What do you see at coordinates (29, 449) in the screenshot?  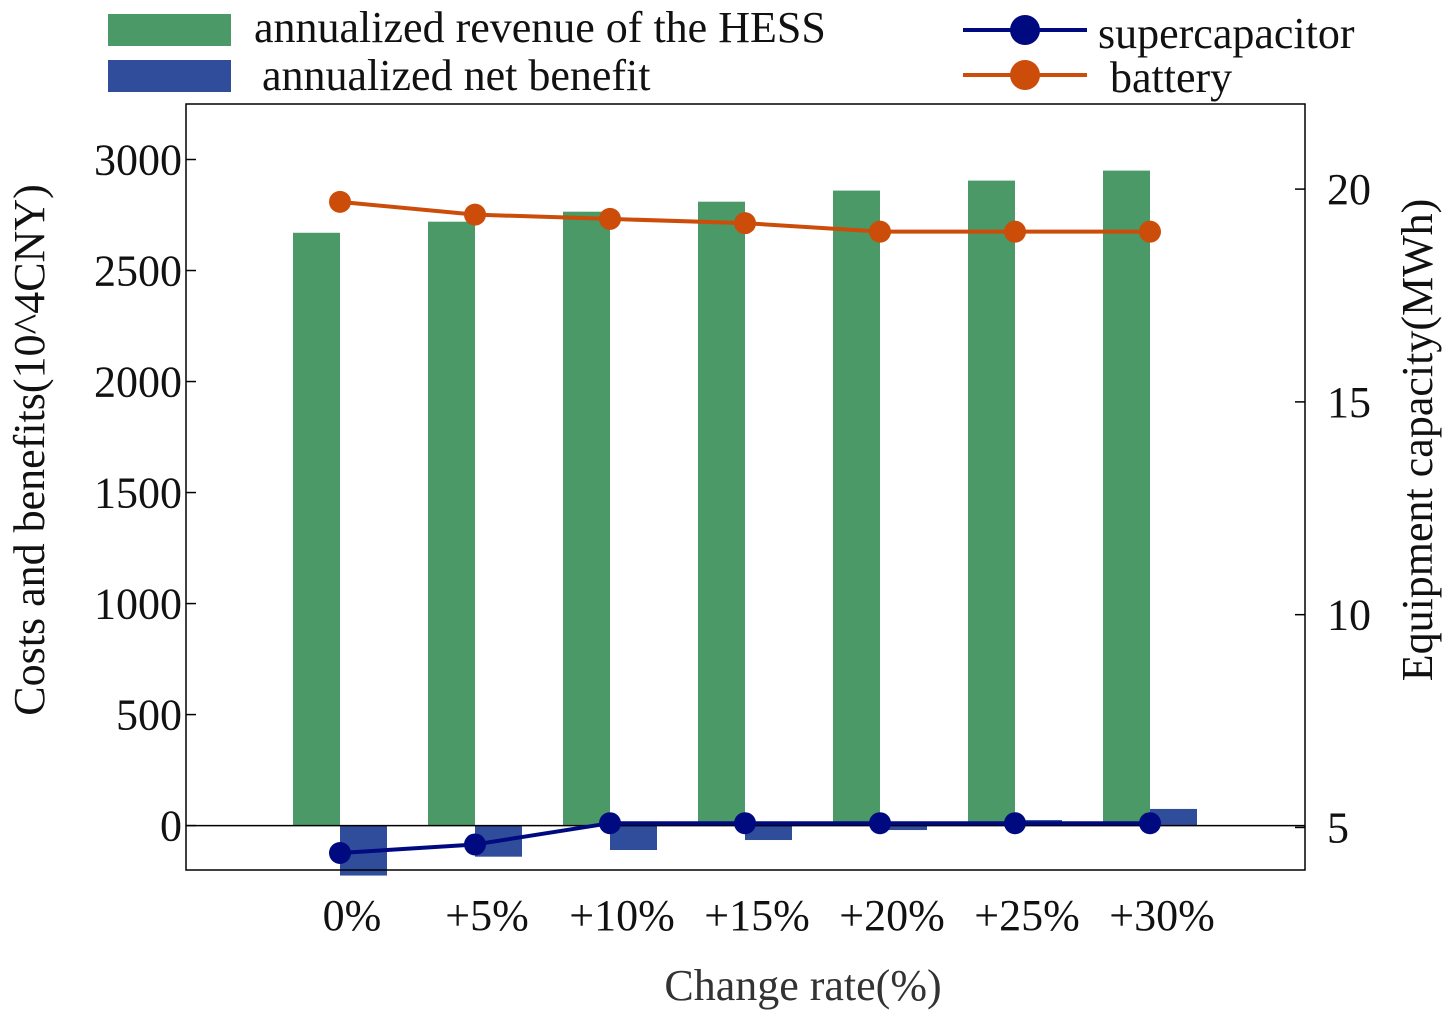 I see `y-axis-left-title: Costs and benefits(10^4CNY)` at bounding box center [29, 449].